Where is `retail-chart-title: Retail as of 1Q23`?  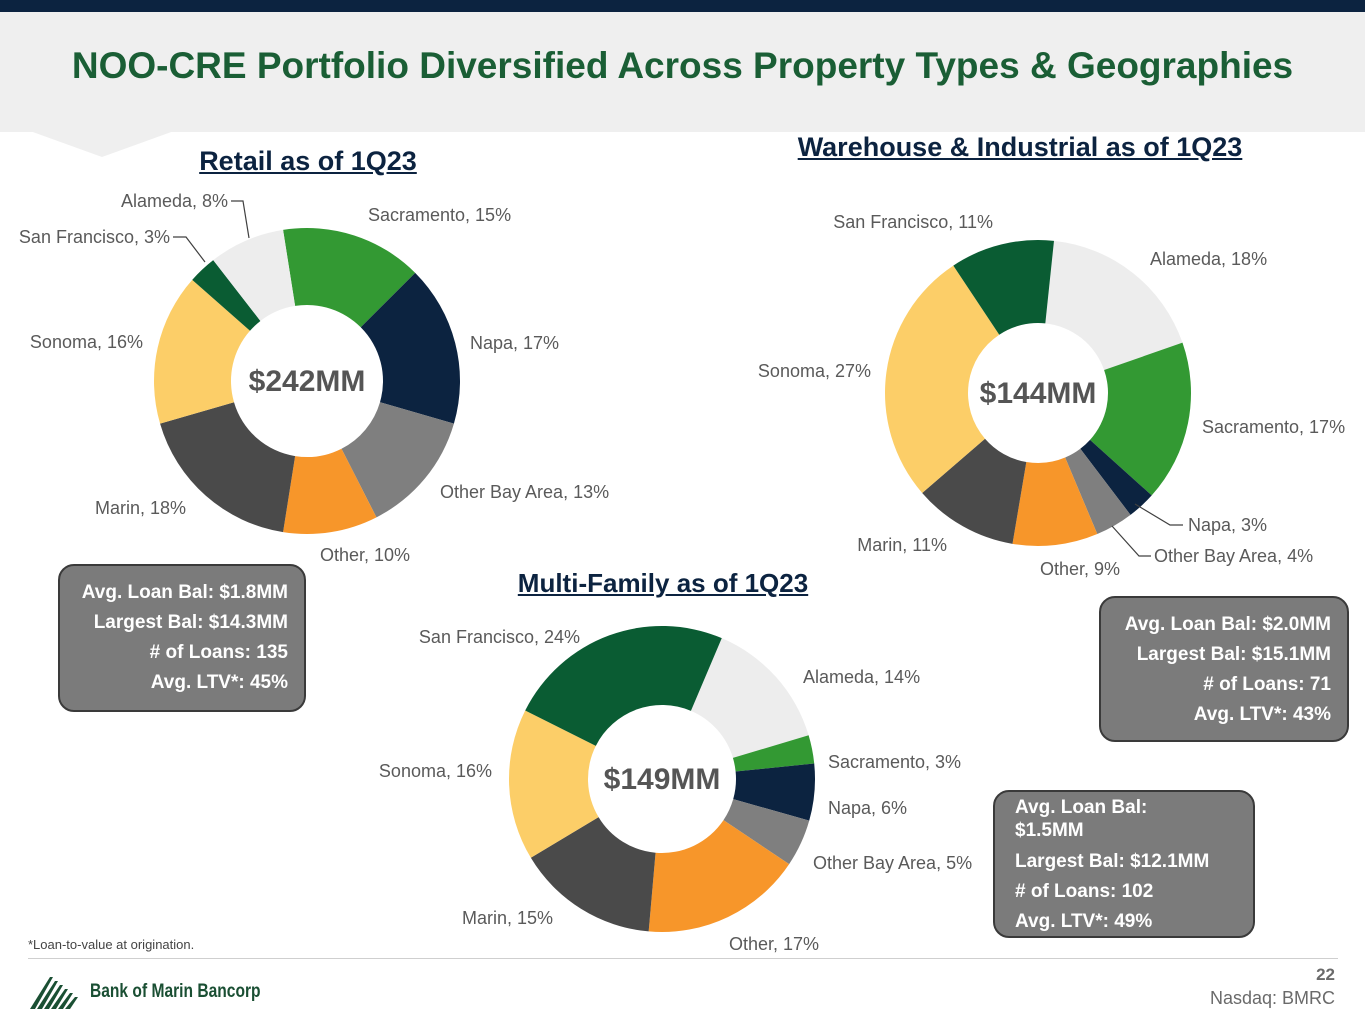 retail-chart-title: Retail as of 1Q23 is located at coordinates (308, 161).